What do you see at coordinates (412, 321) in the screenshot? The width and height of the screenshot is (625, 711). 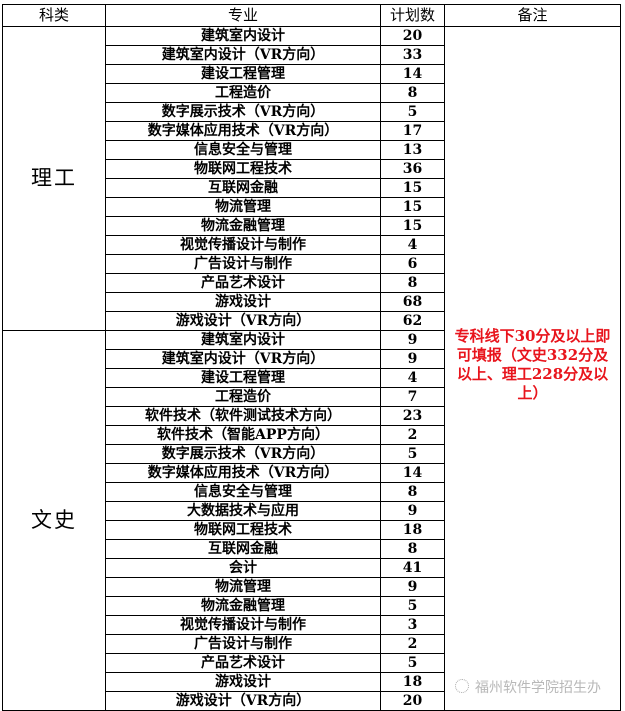 I see `plan-count-cell: 62` at bounding box center [412, 321].